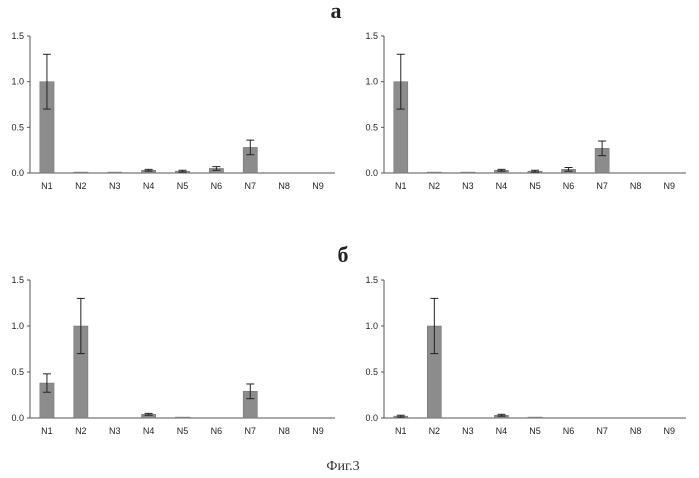 Image resolution: width=699 pixels, height=478 pixels. What do you see at coordinates (336, 11) in the screenshot?
I see `panel-label-a: а` at bounding box center [336, 11].